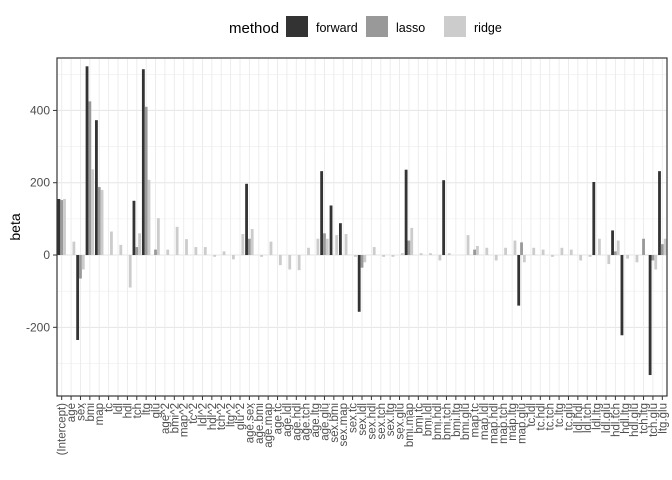 The height and width of the screenshot is (480, 672). I want to click on bar-ridge-age.sex, so click(252, 242).